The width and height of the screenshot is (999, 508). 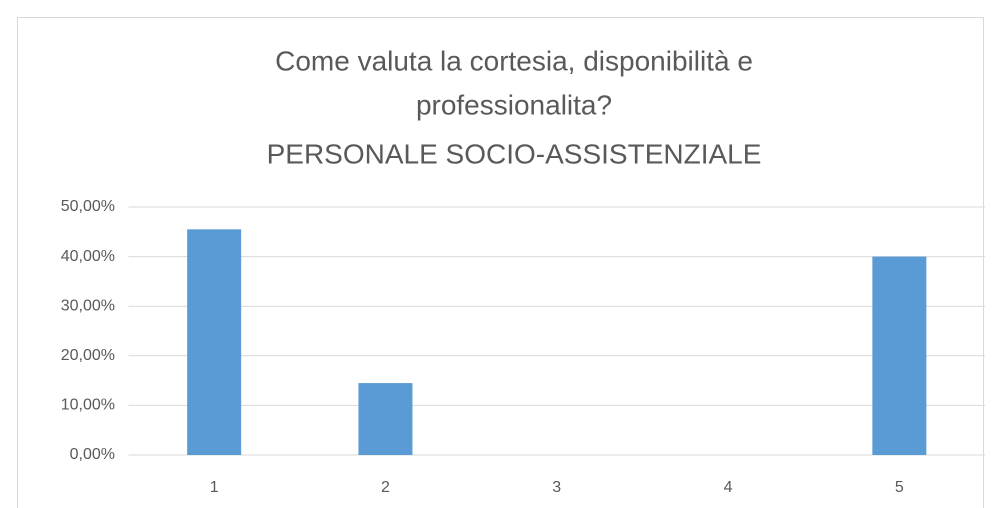 What do you see at coordinates (88, 405) in the screenshot?
I see `y-tick-label: 10,00%` at bounding box center [88, 405].